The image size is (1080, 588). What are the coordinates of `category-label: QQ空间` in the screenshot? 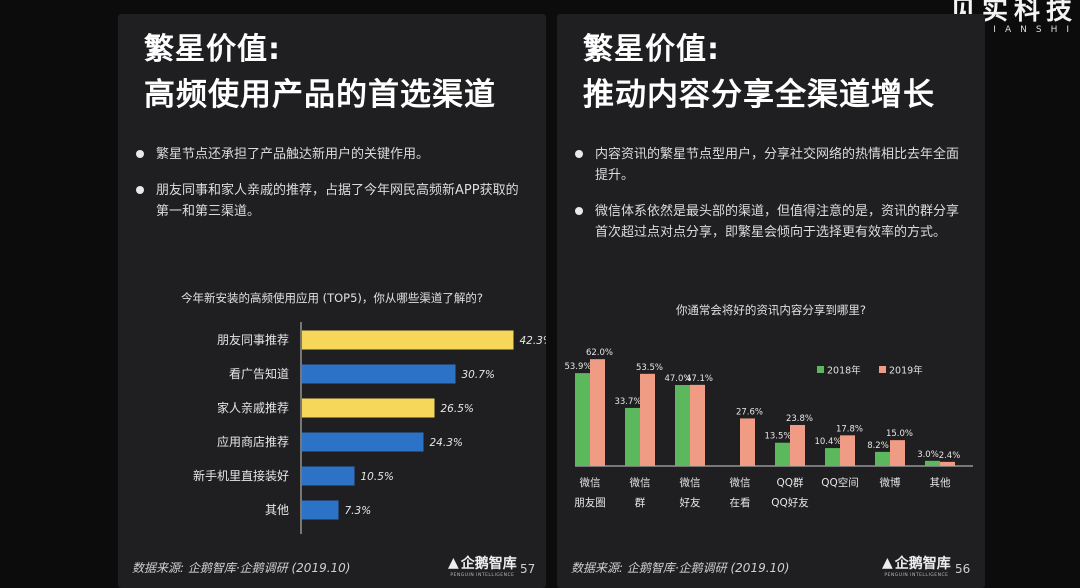 It's located at (840, 482).